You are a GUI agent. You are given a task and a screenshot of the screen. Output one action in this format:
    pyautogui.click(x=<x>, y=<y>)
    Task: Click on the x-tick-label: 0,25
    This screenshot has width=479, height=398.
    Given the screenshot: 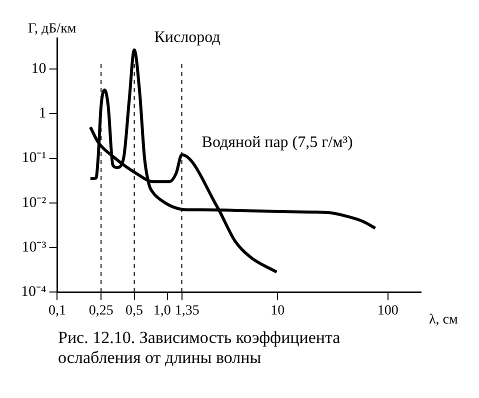 What is the action you would take?
    pyautogui.click(x=101, y=311)
    